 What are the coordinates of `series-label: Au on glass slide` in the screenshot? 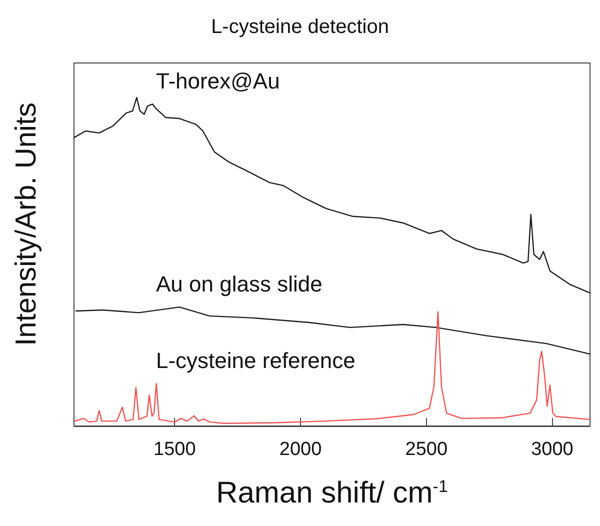 It's located at (239, 284).